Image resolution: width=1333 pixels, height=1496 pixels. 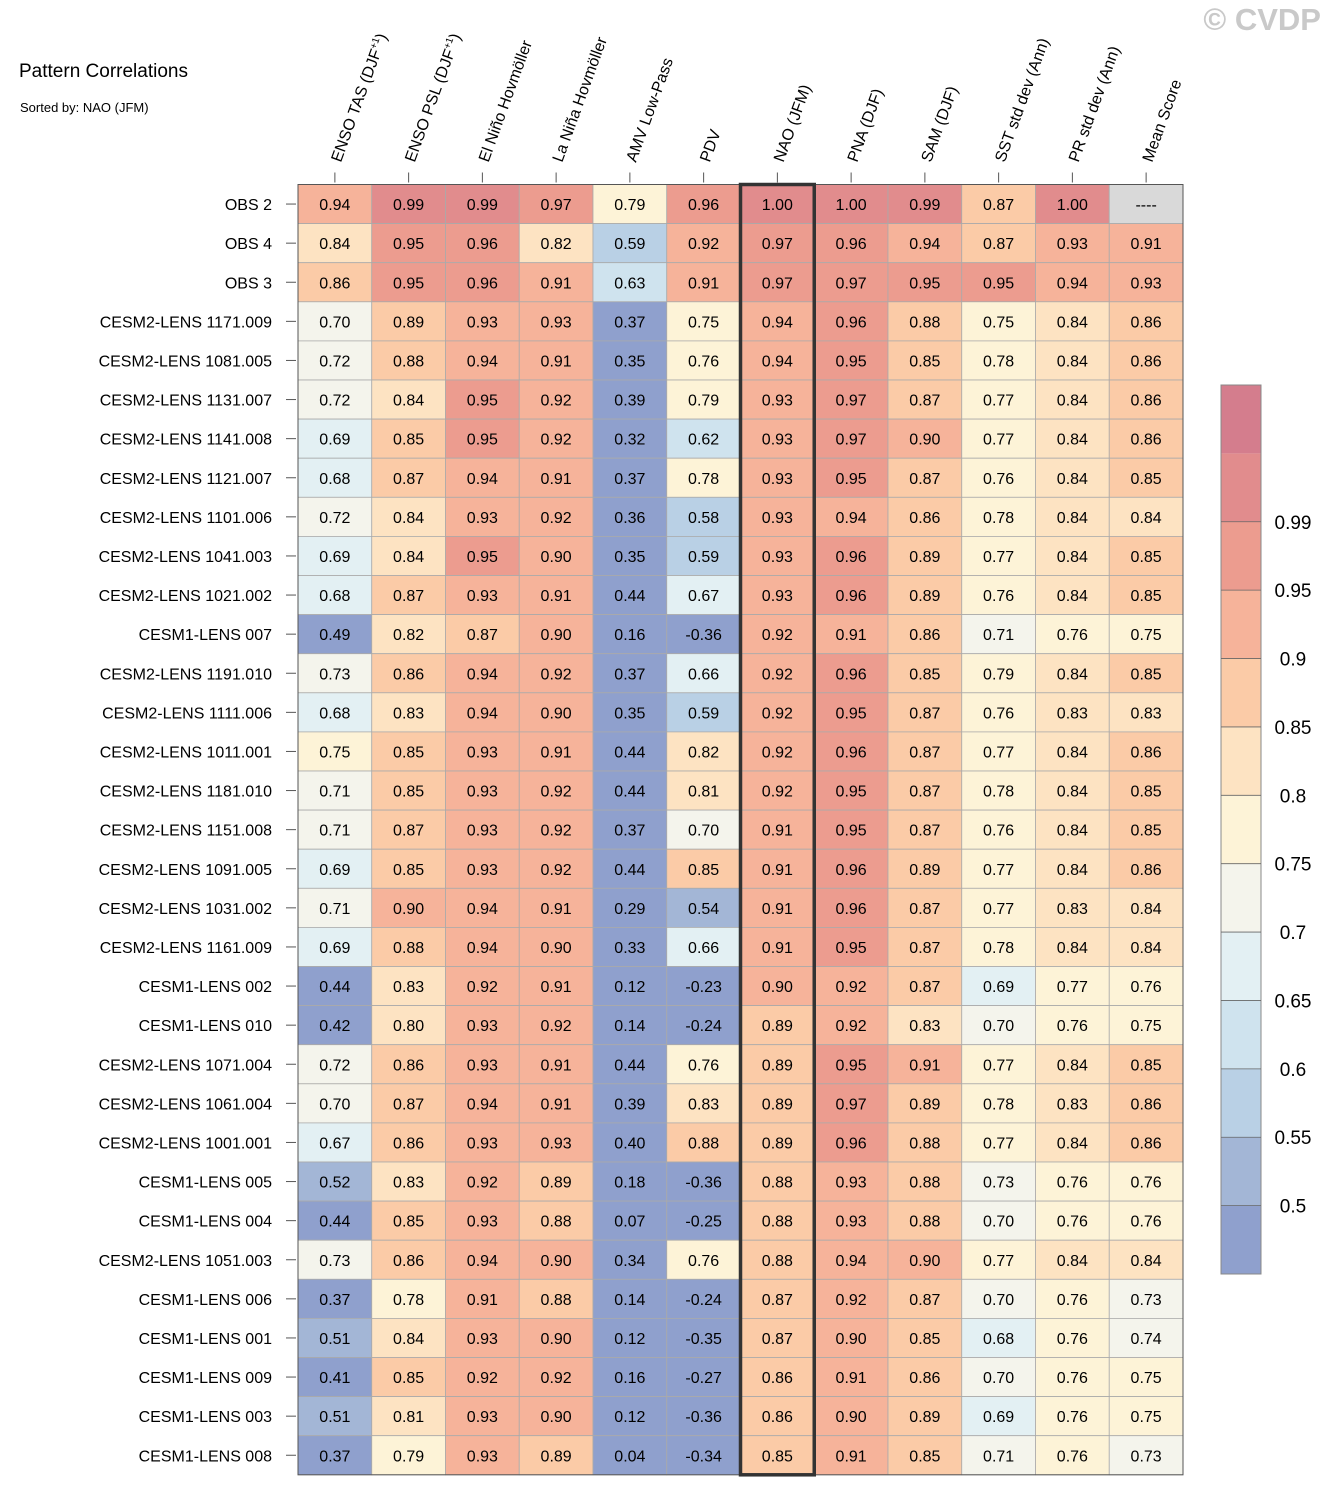 What do you see at coordinates (1293, 796) in the screenshot?
I see `colorbar-label: 0.8` at bounding box center [1293, 796].